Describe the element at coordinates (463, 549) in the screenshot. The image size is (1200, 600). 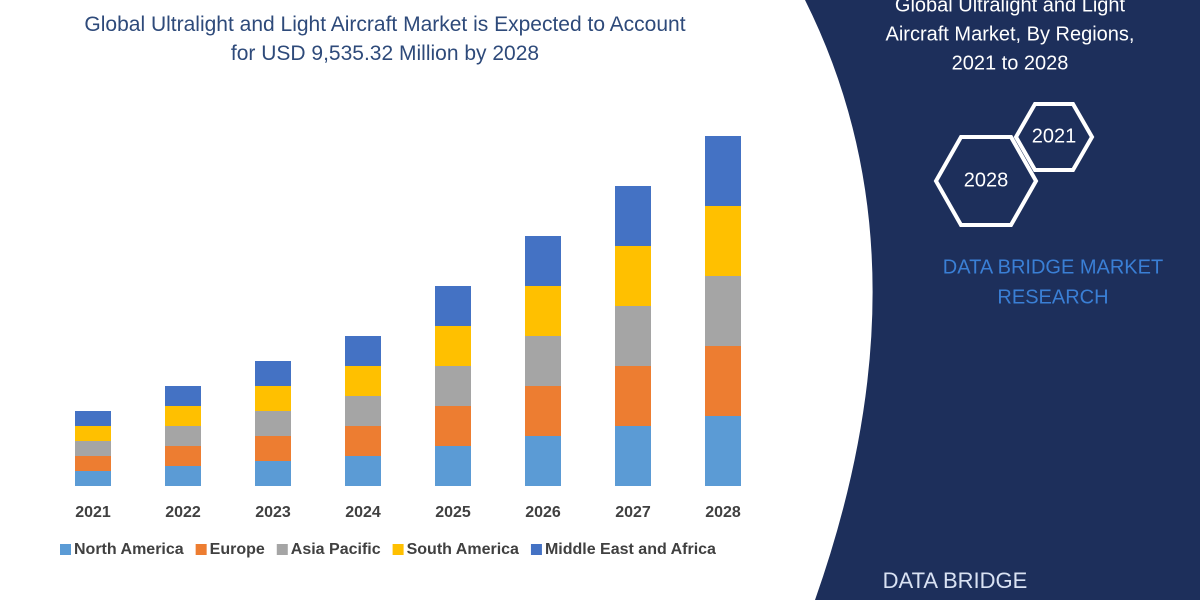
I see `legend-label: South America` at that location.